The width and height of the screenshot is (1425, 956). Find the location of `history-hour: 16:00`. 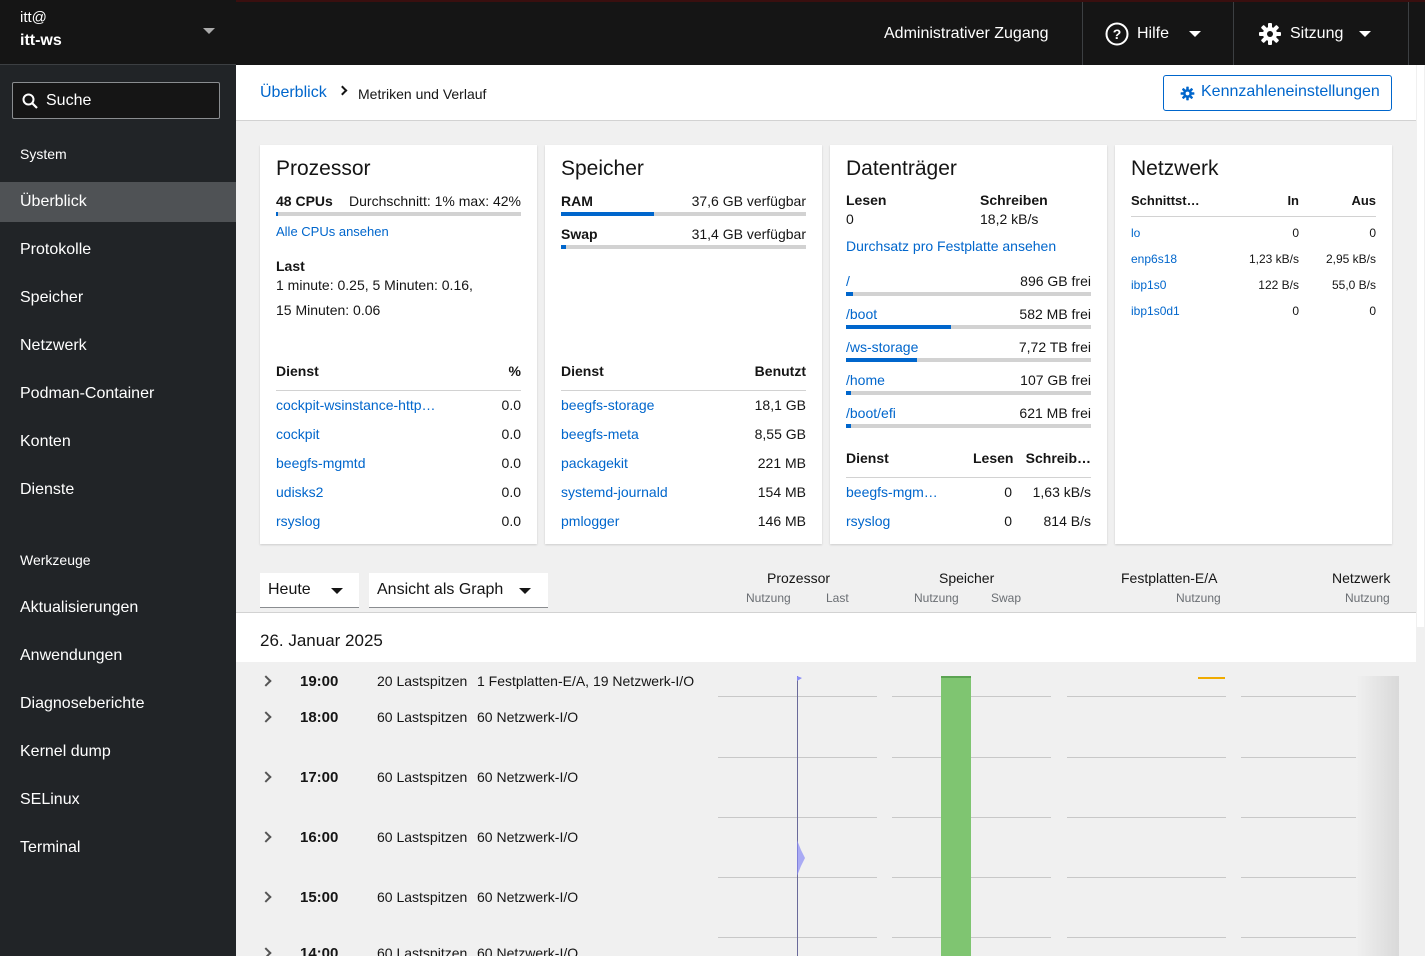

history-hour: 16:00 is located at coordinates (319, 837).